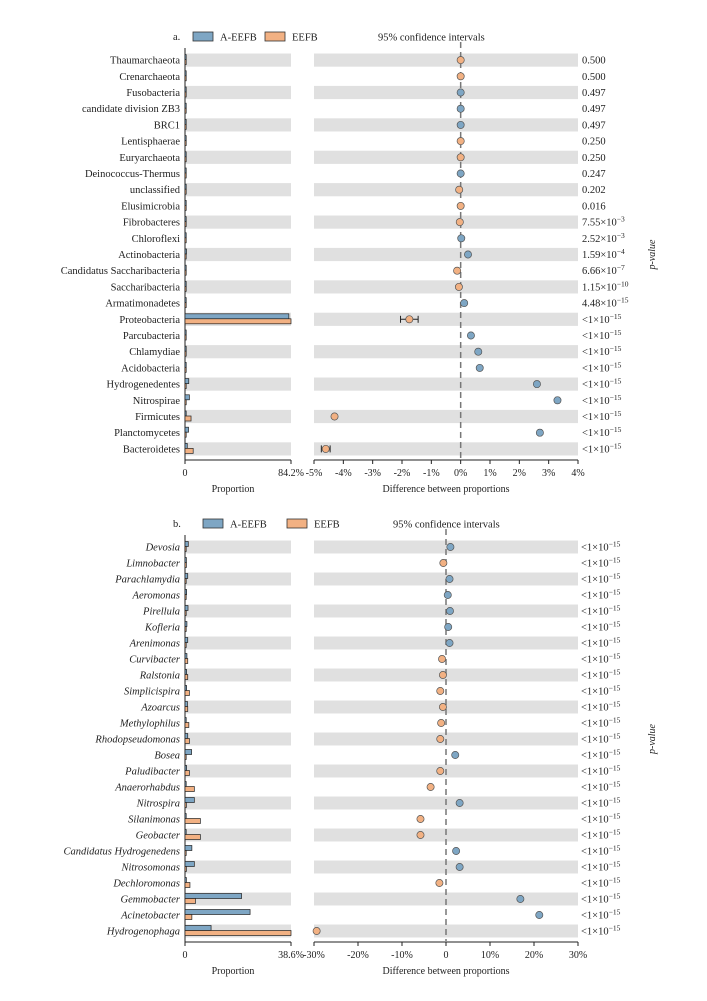 The width and height of the screenshot is (707, 1001). I want to click on category-label: Bacteroidetes, so click(151, 449).